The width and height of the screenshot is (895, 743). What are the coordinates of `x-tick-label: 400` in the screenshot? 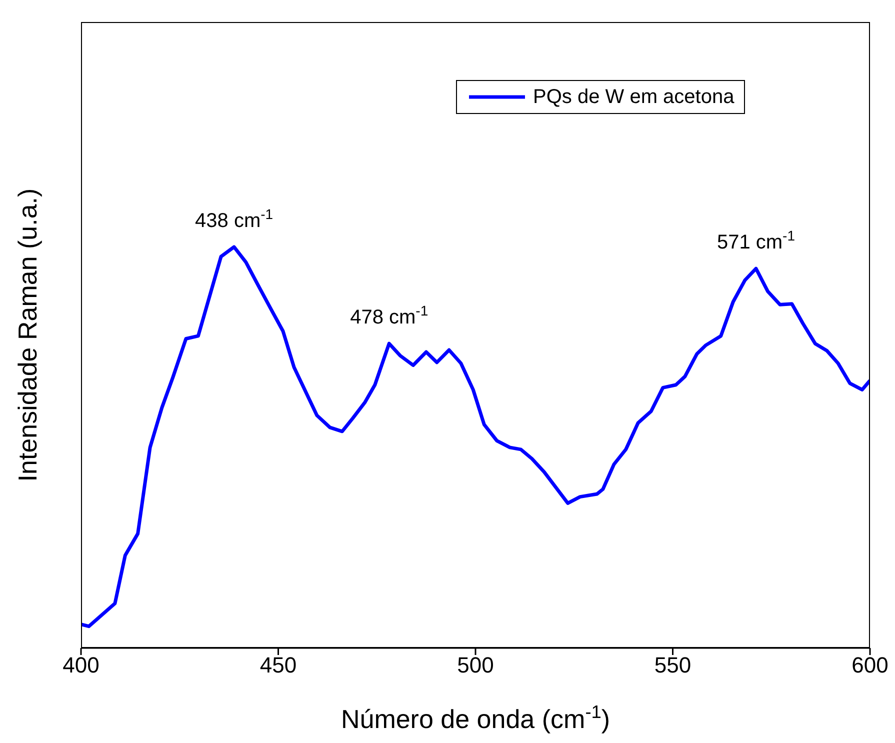 It's located at (81, 665).